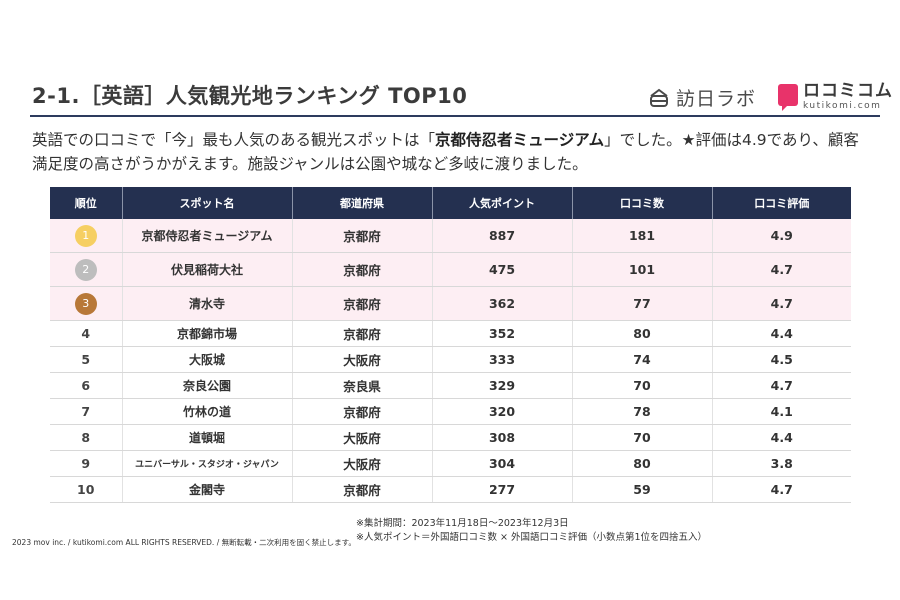  I want to click on review-count: 78, so click(642, 411).